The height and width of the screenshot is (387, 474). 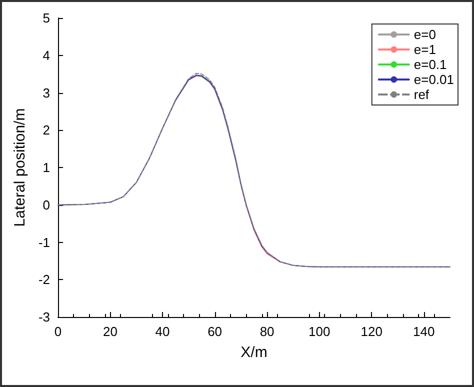 I want to click on x-tick-label: 120, so click(x=371, y=331).